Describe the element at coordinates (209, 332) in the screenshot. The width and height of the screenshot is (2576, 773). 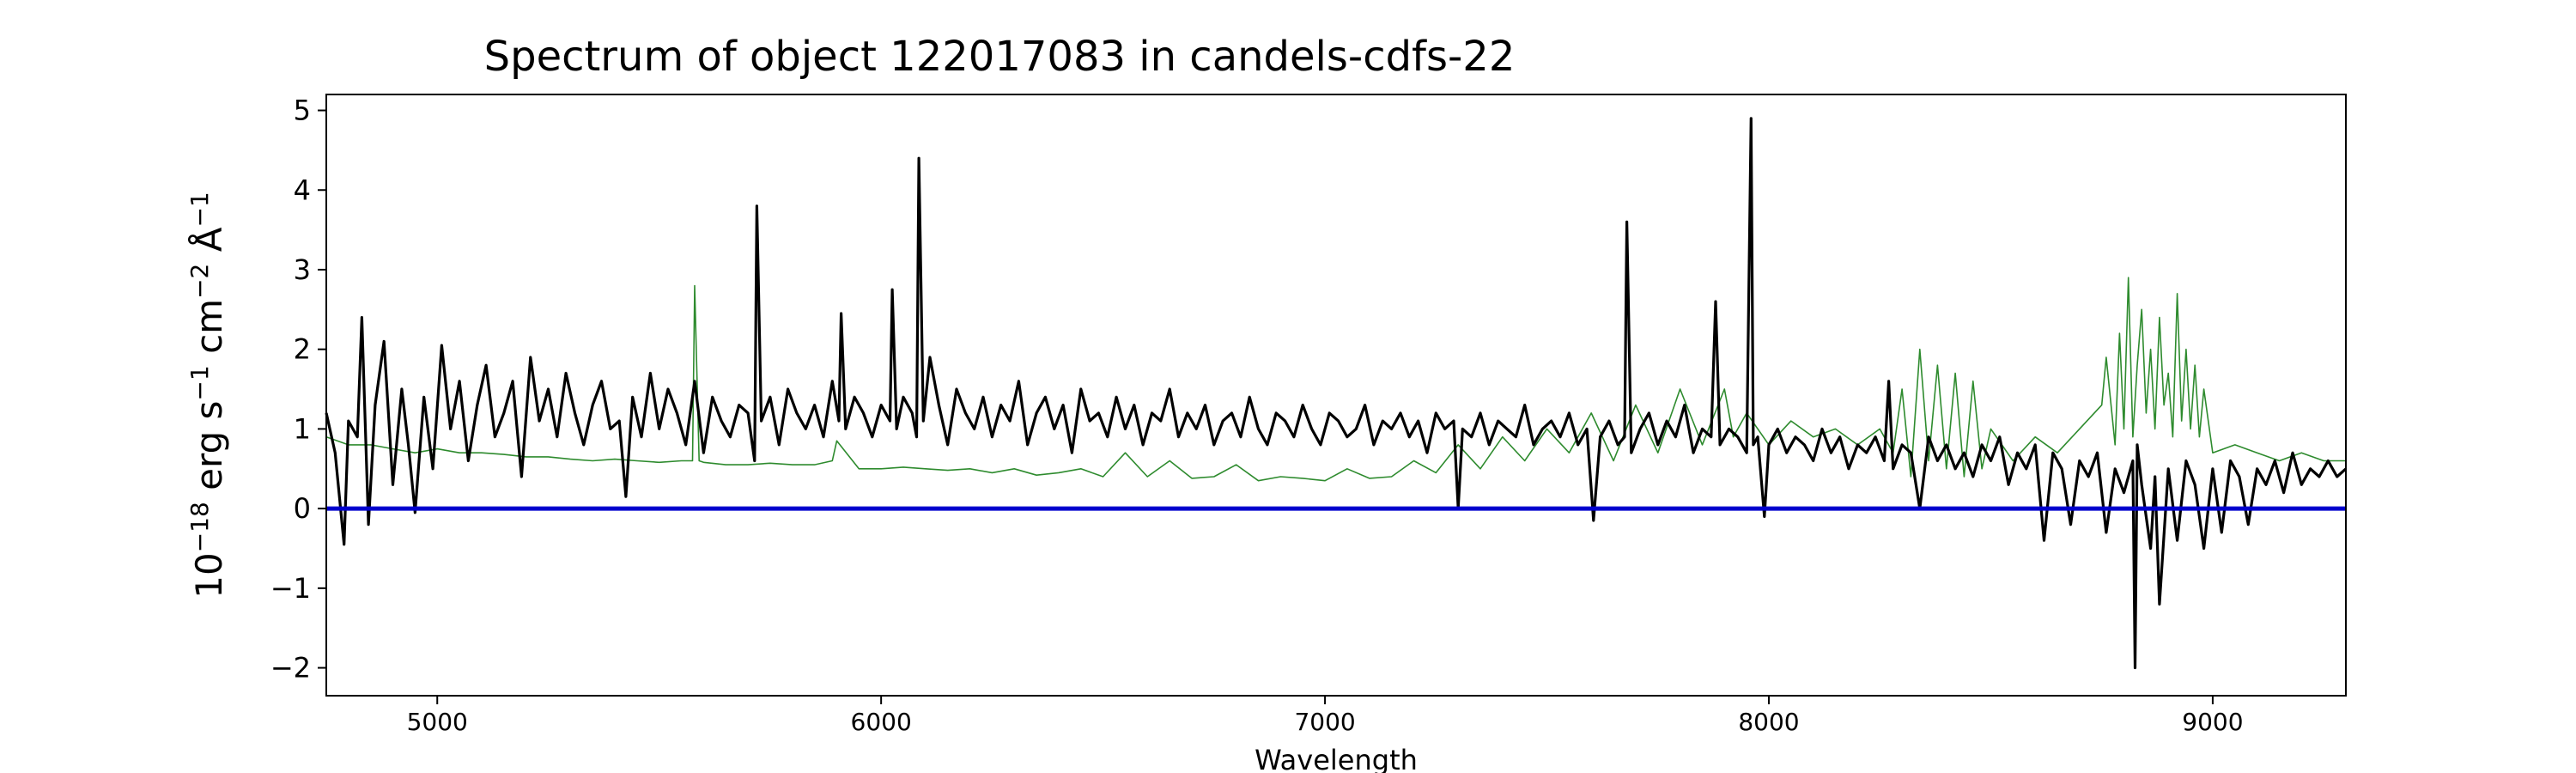
I see `y-axis-label-mid2: cm` at that location.